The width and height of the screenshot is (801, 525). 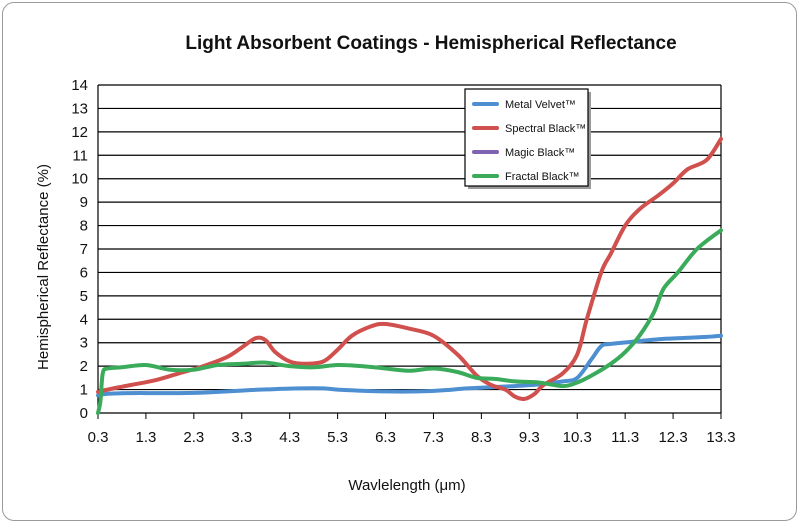 What do you see at coordinates (84, 249) in the screenshot?
I see `y-tick-label: 7` at bounding box center [84, 249].